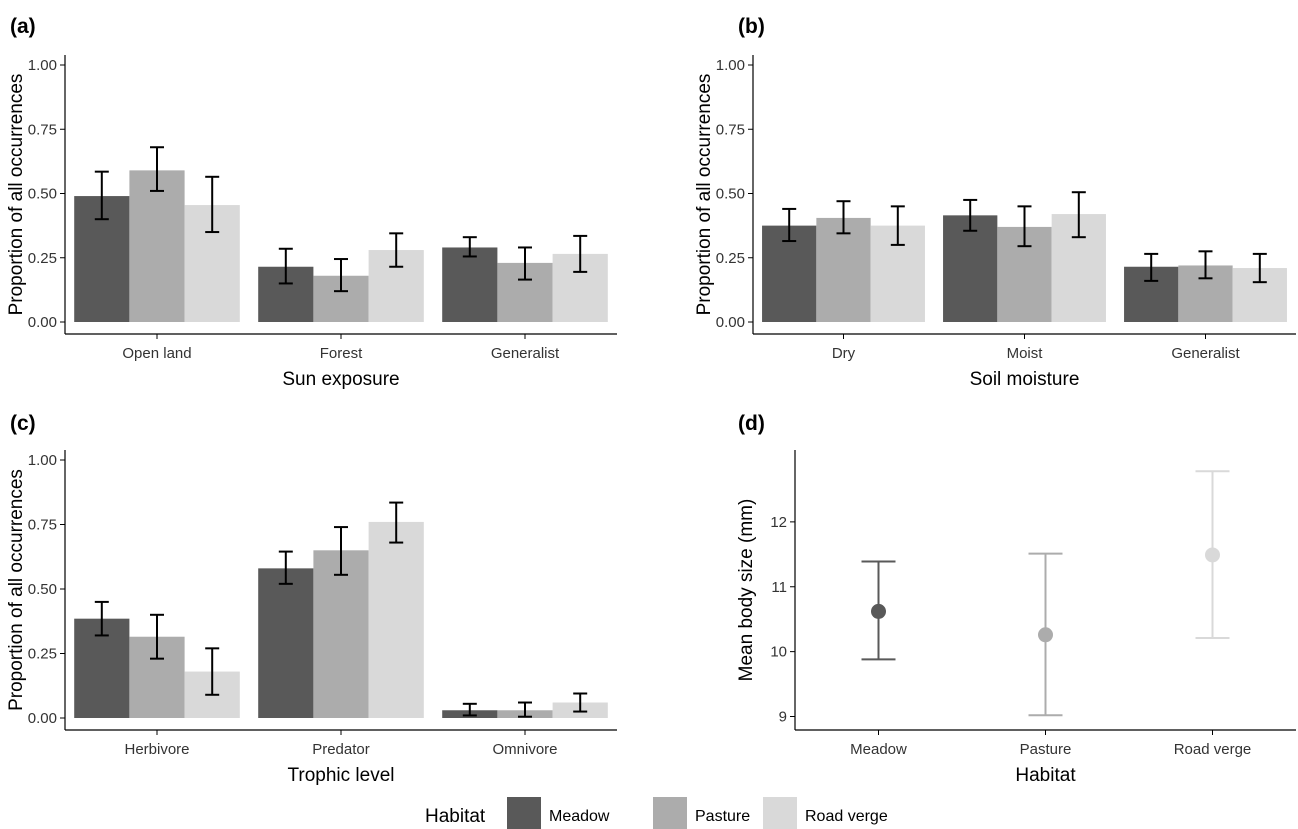  I want to click on panel-tag: (b), so click(751, 26).